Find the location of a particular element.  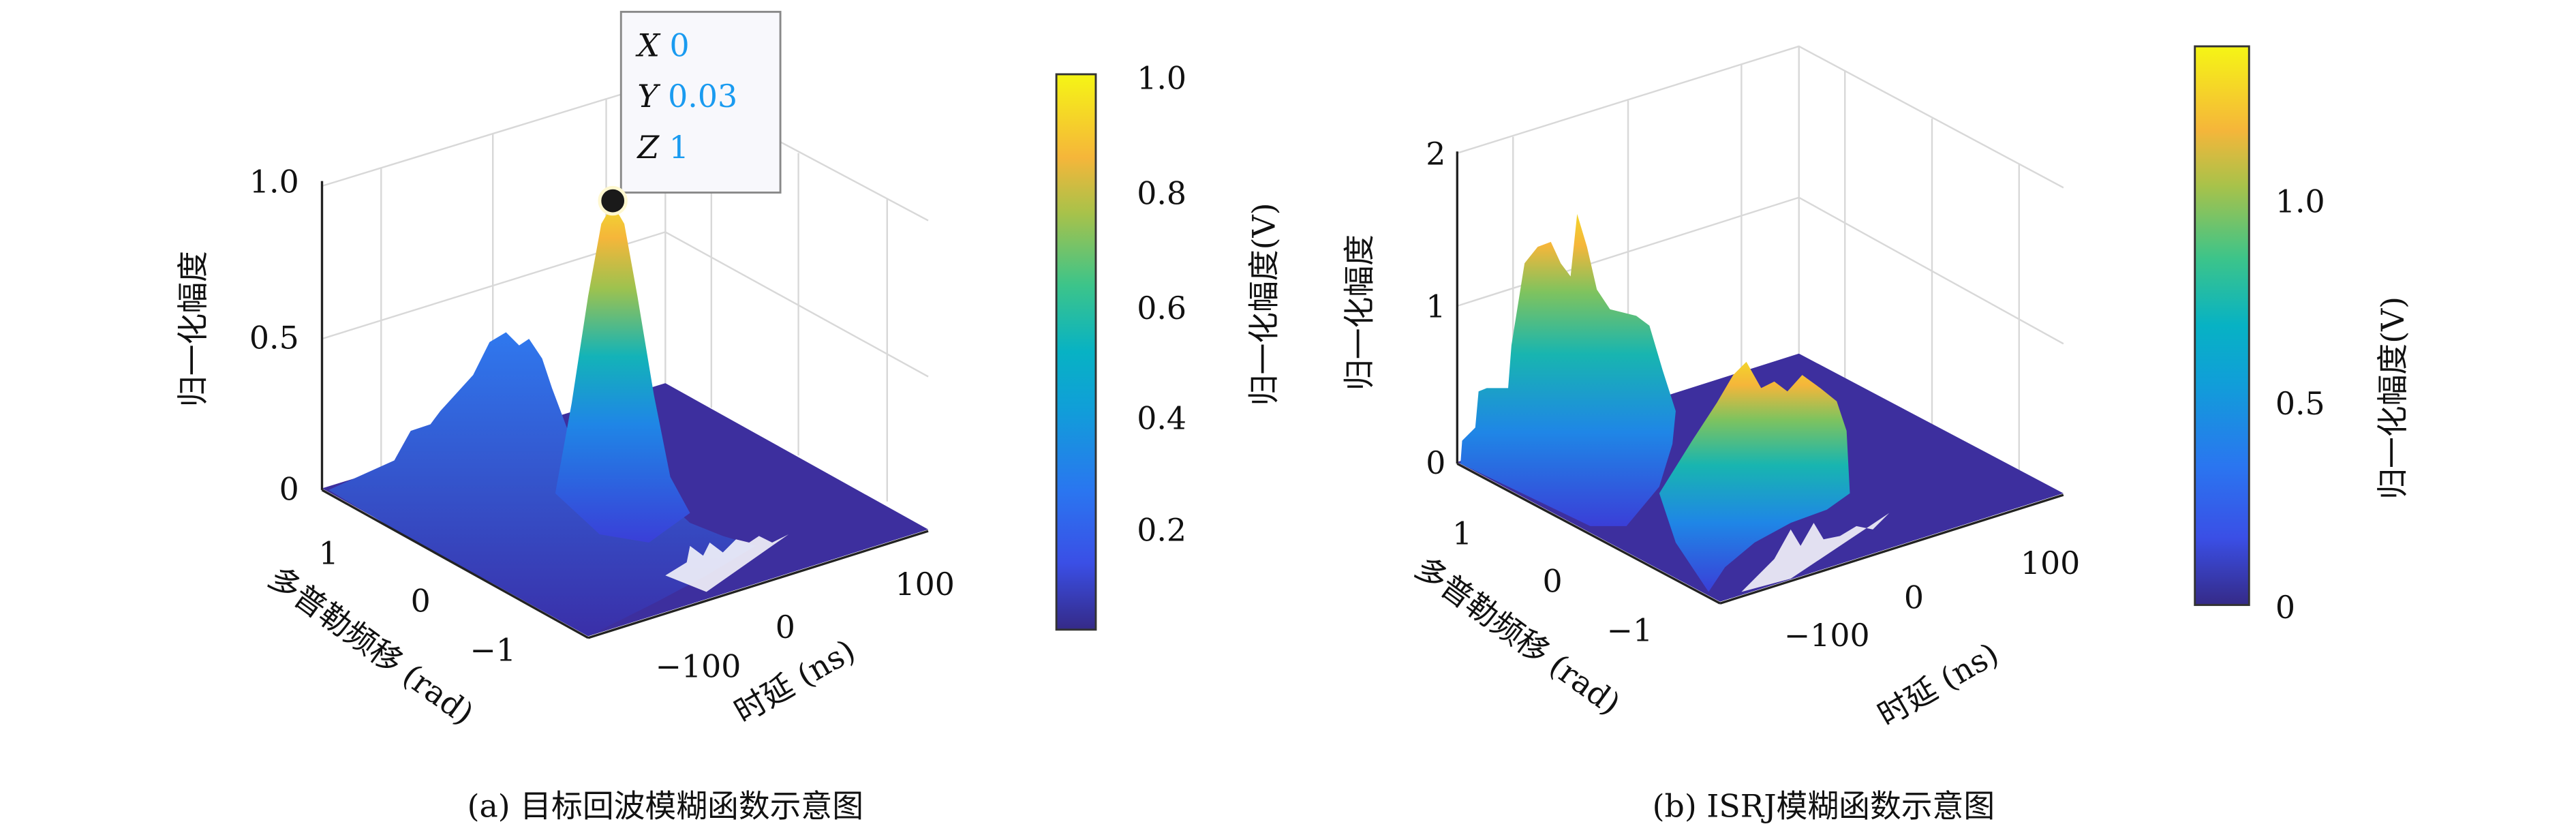

z-tick: 1 is located at coordinates (1435, 306).